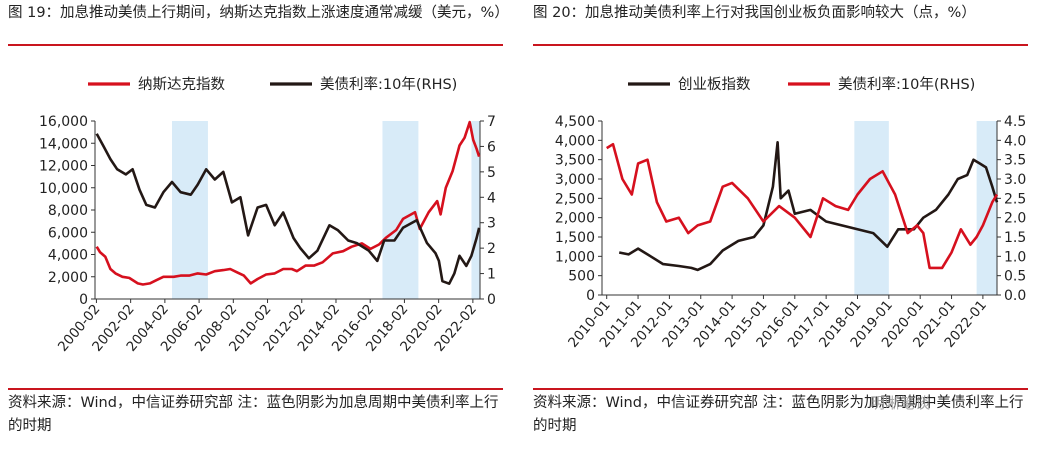 The image size is (1037, 449). I want to click on wechat-watermark: 明晰笔谈, so click(900, 403).